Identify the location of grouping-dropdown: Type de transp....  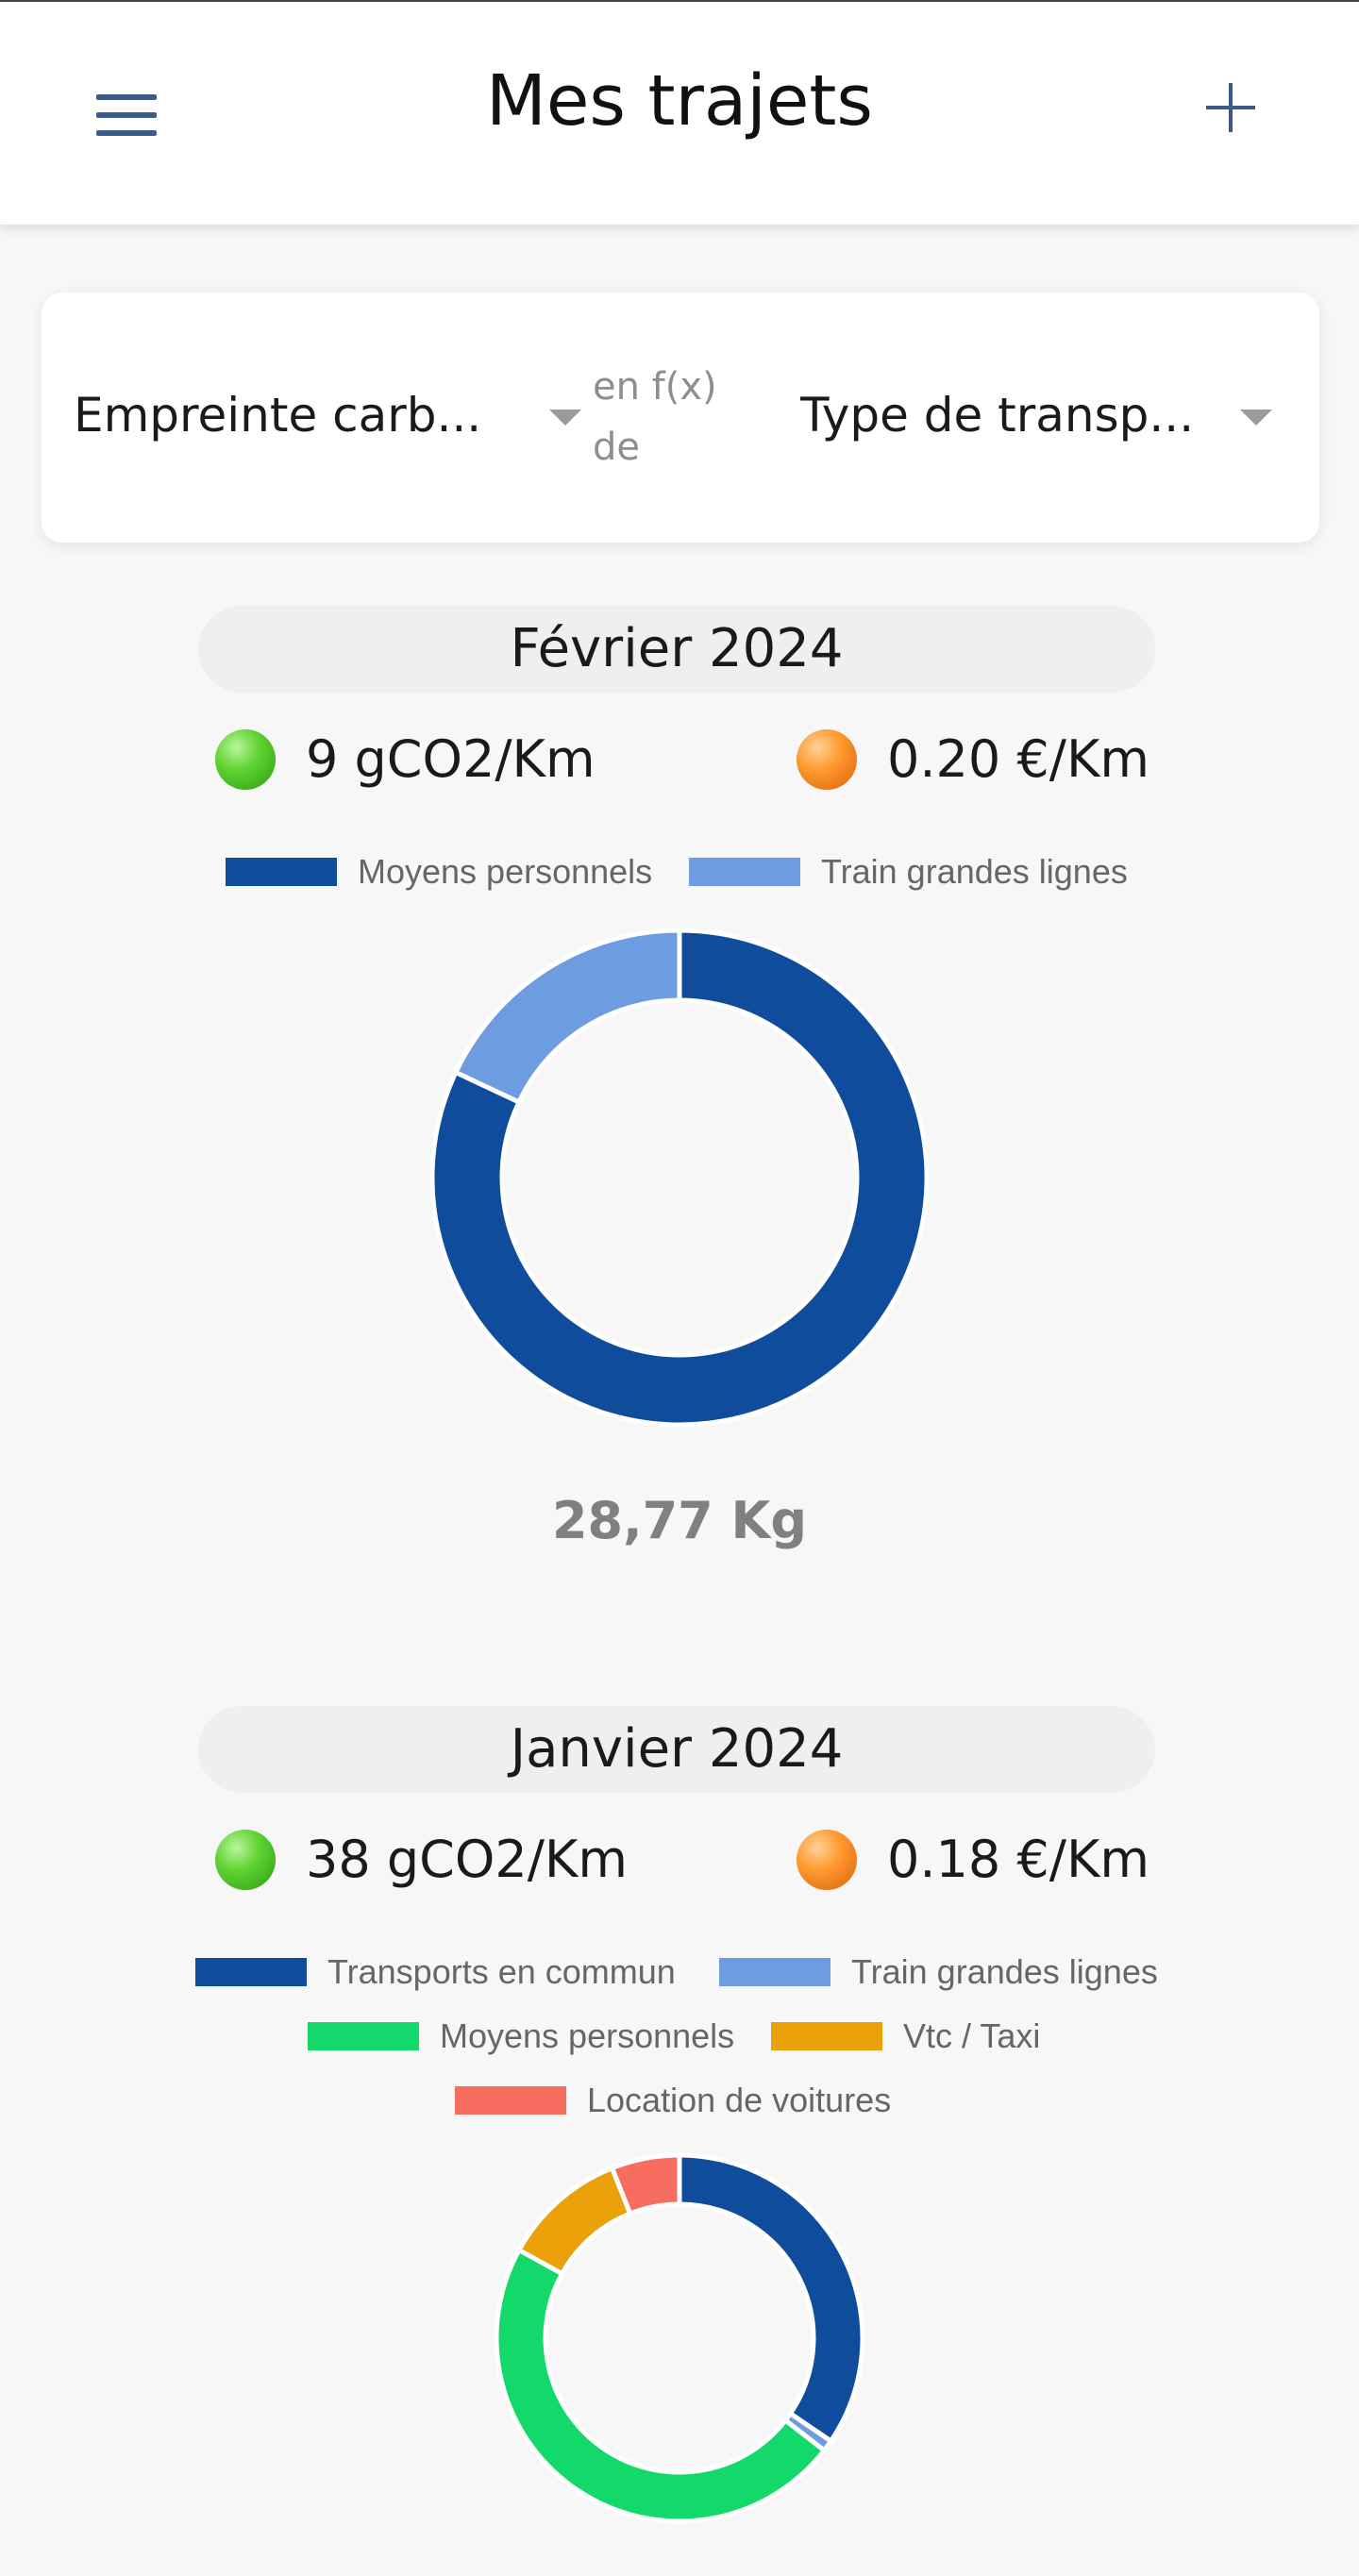
(1045, 415).